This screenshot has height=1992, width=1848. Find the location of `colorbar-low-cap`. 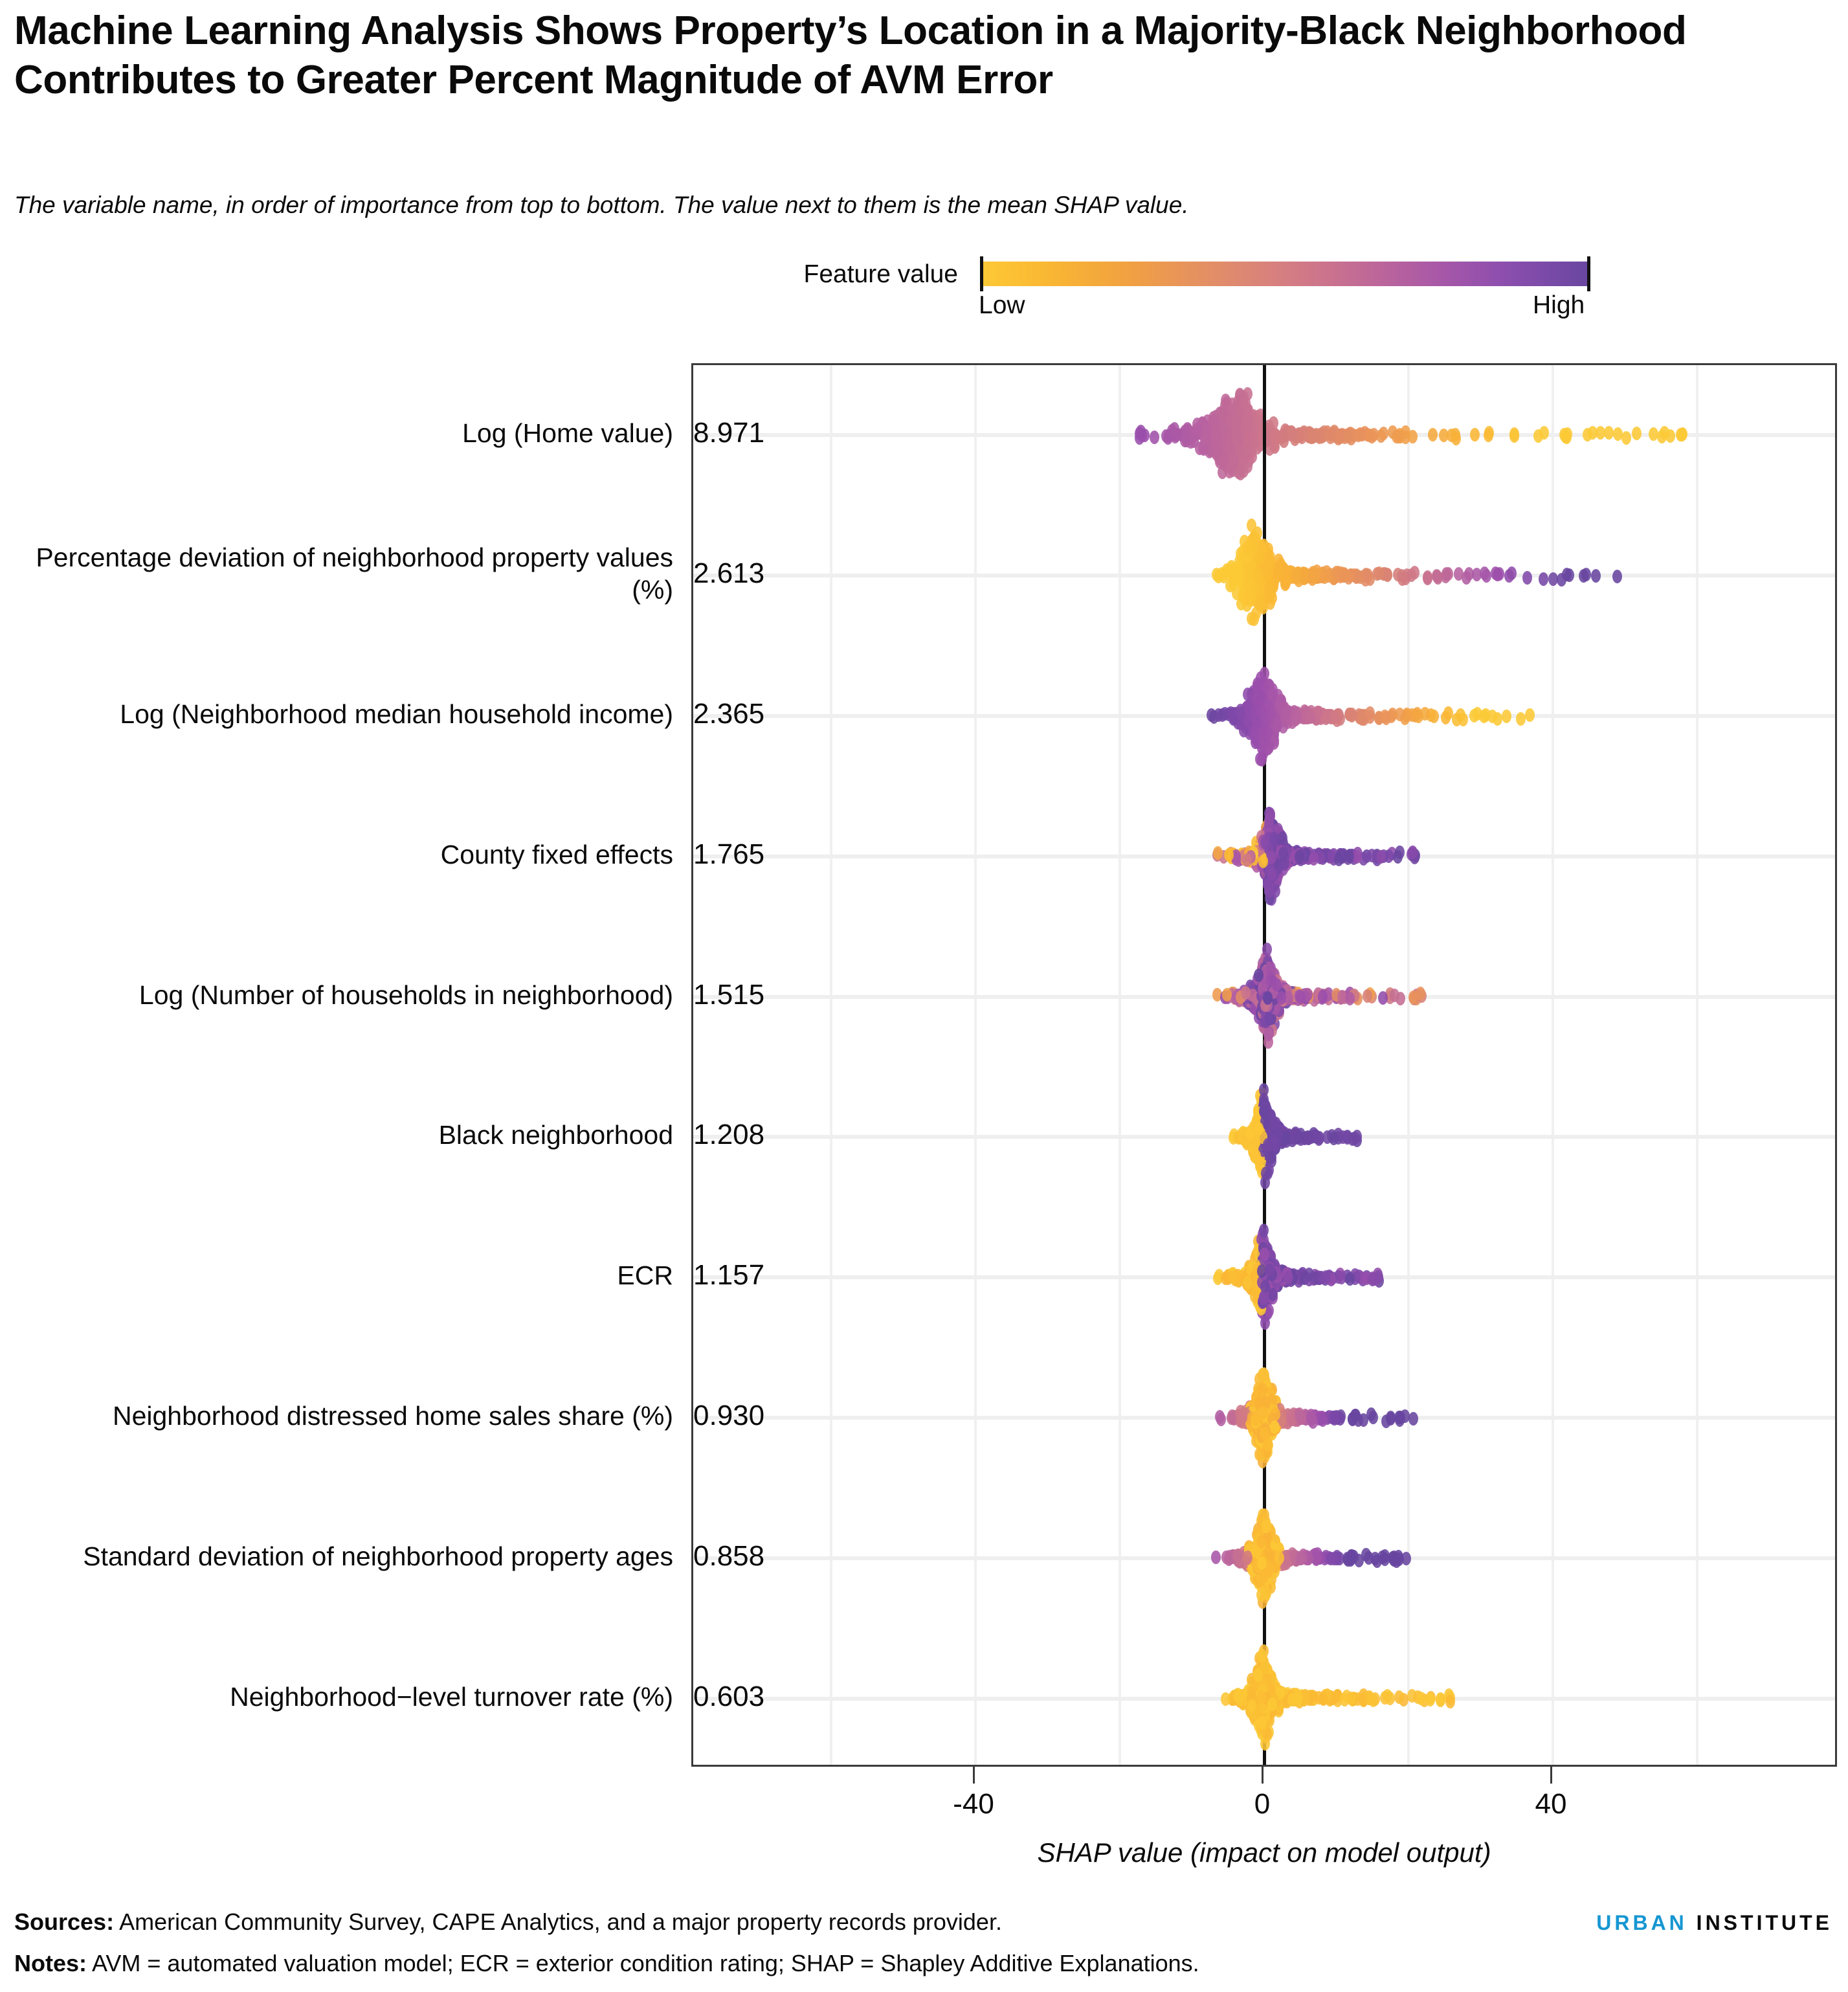

colorbar-low-cap is located at coordinates (981, 273).